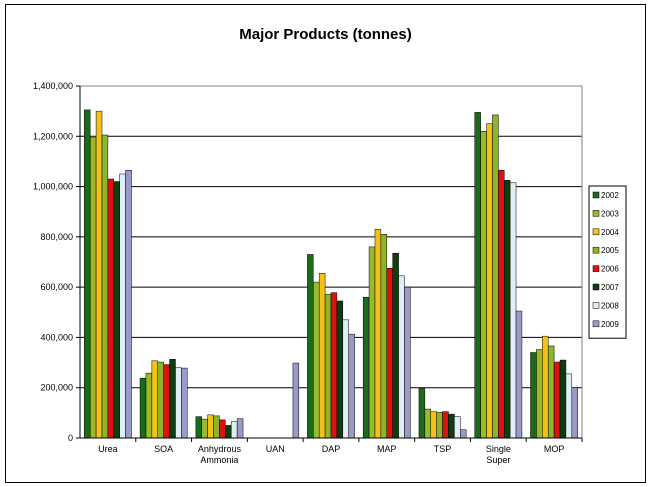 This screenshot has width=651, height=487. Describe the element at coordinates (610, 213) in the screenshot. I see `legend-label: 2003` at that location.